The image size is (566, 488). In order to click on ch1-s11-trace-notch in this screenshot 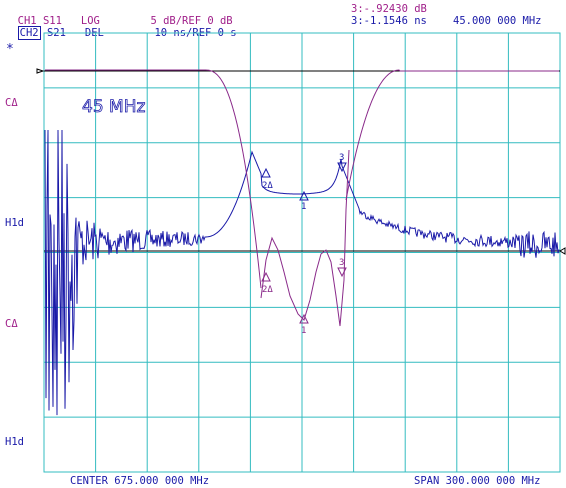, I will do `click(305, 238)`.